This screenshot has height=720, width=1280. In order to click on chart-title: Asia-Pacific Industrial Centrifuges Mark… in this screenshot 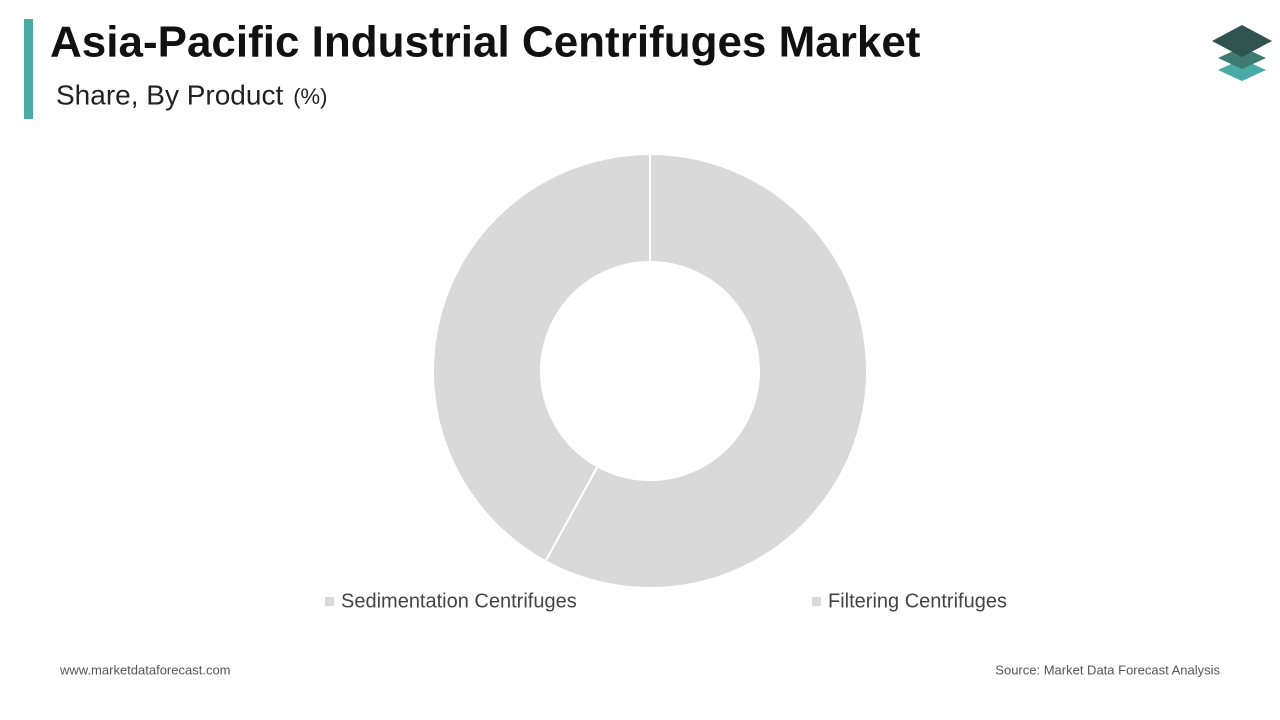, I will do `click(485, 42)`.